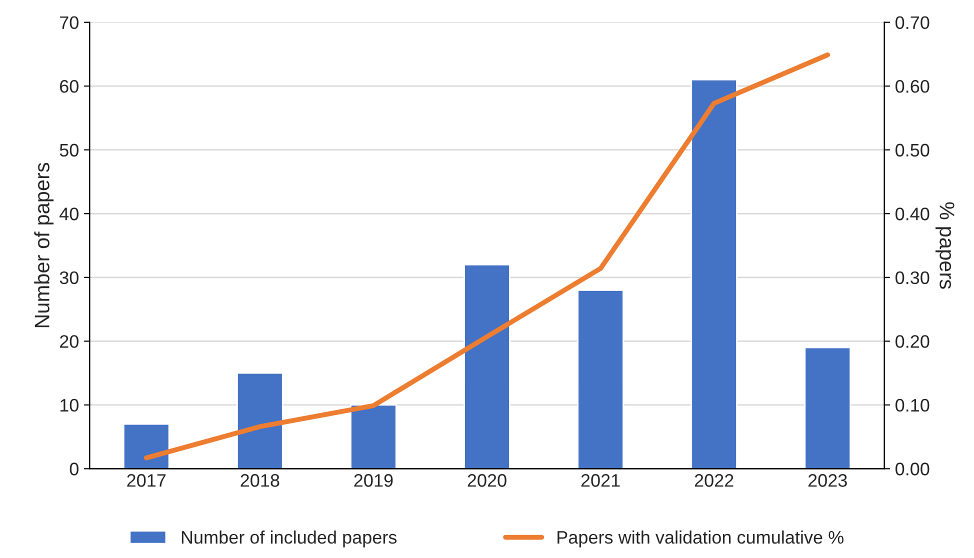 The width and height of the screenshot is (974, 558). I want to click on y2-tick-label: 0.40, so click(913, 214).